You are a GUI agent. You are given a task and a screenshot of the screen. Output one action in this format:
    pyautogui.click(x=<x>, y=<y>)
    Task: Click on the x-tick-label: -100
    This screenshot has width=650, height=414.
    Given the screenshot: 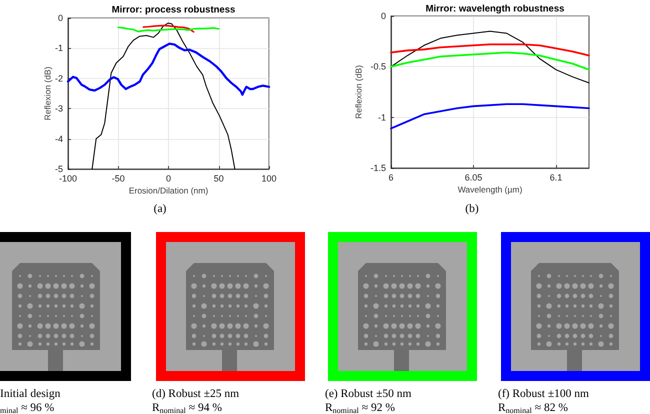 What is the action you would take?
    pyautogui.click(x=68, y=179)
    